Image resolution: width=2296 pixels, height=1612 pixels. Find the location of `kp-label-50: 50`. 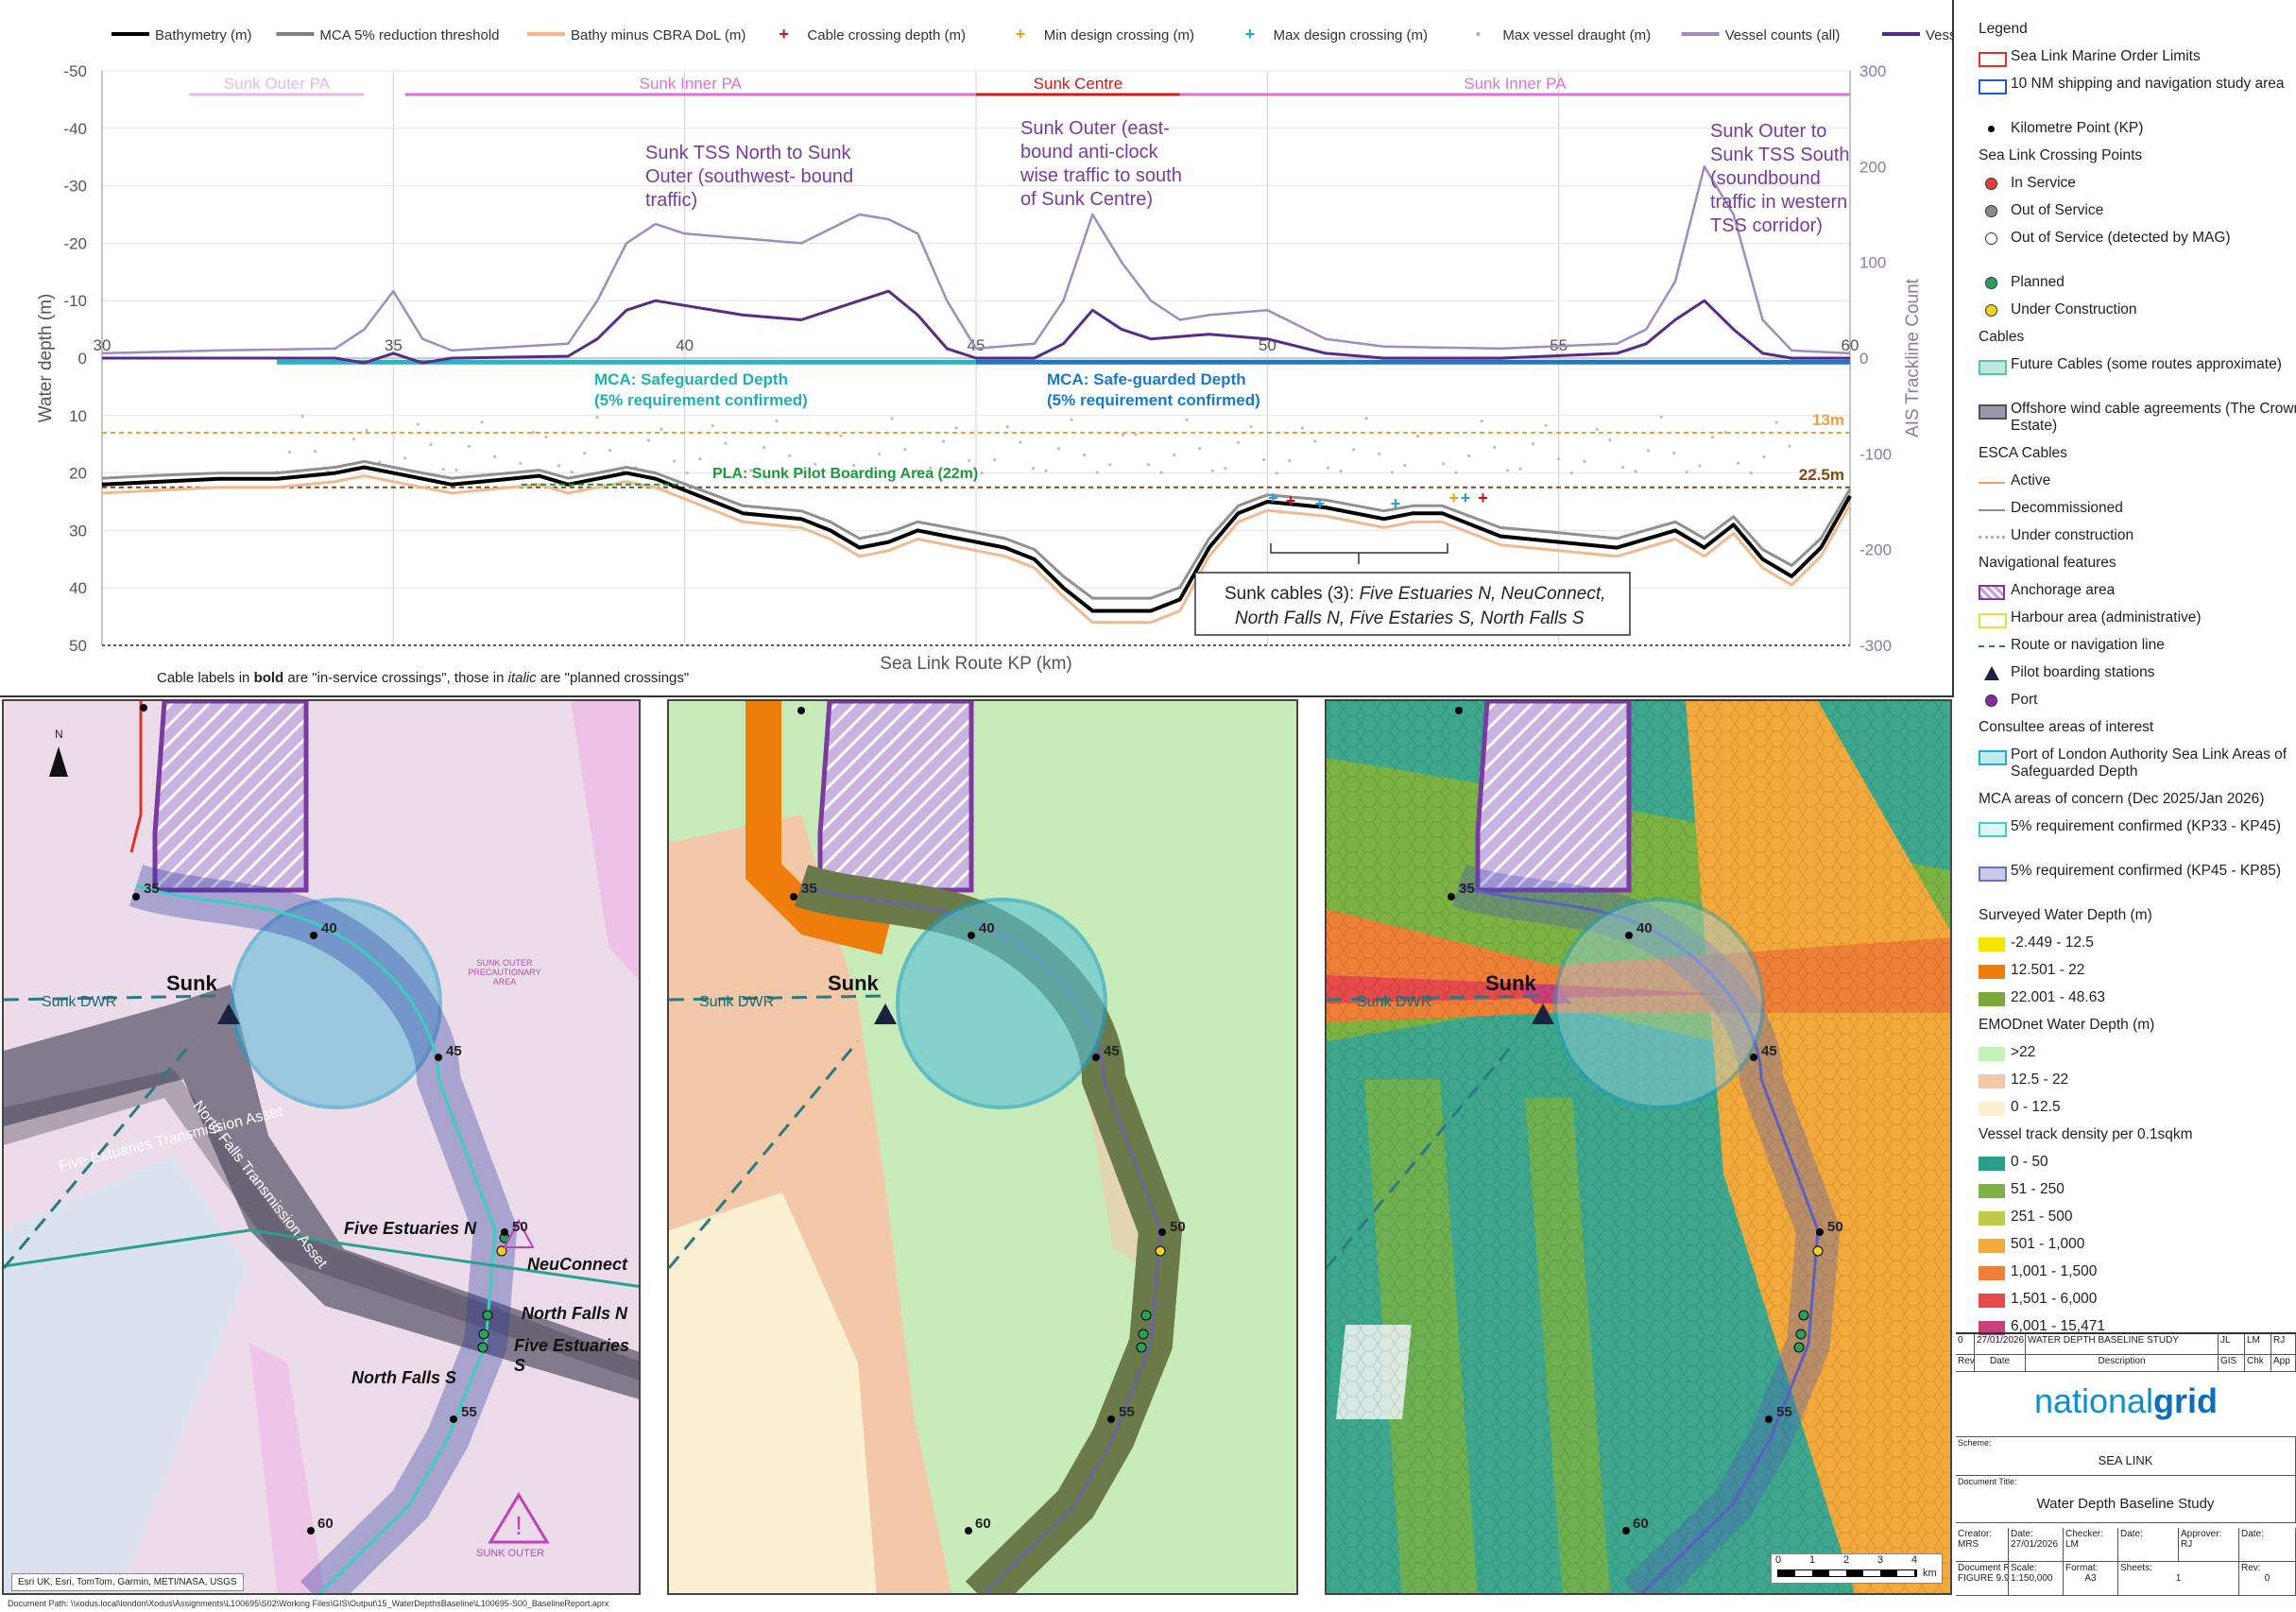

kp-label-50: 50 is located at coordinates (1835, 1227).